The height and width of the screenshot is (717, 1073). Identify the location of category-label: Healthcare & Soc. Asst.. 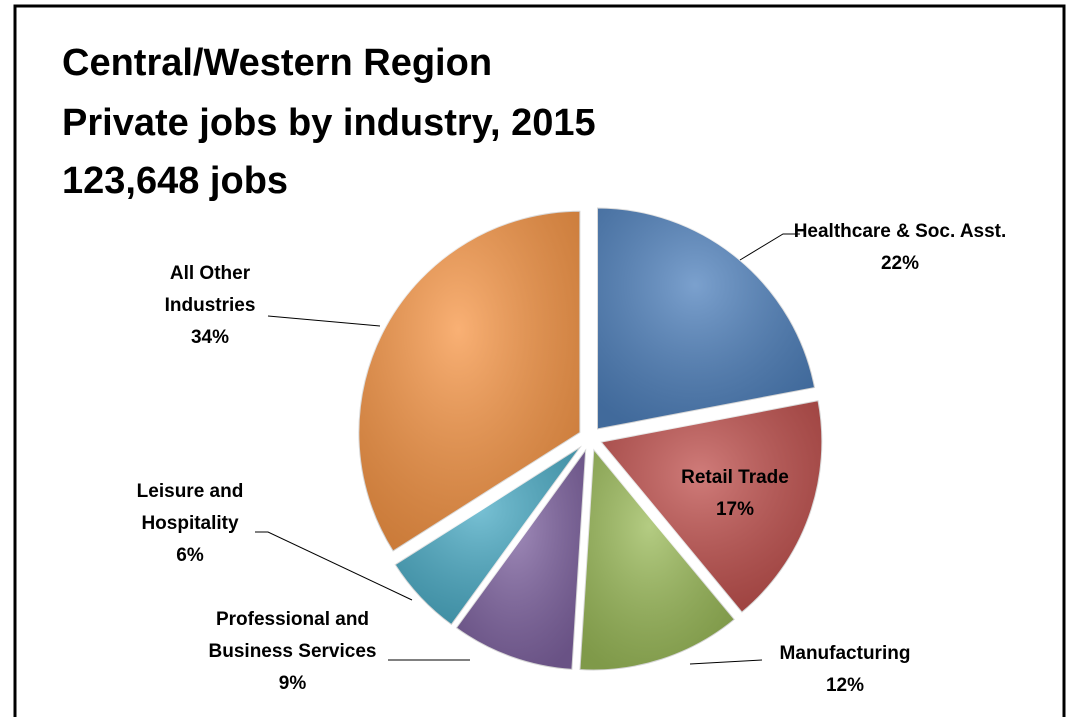
(900, 231).